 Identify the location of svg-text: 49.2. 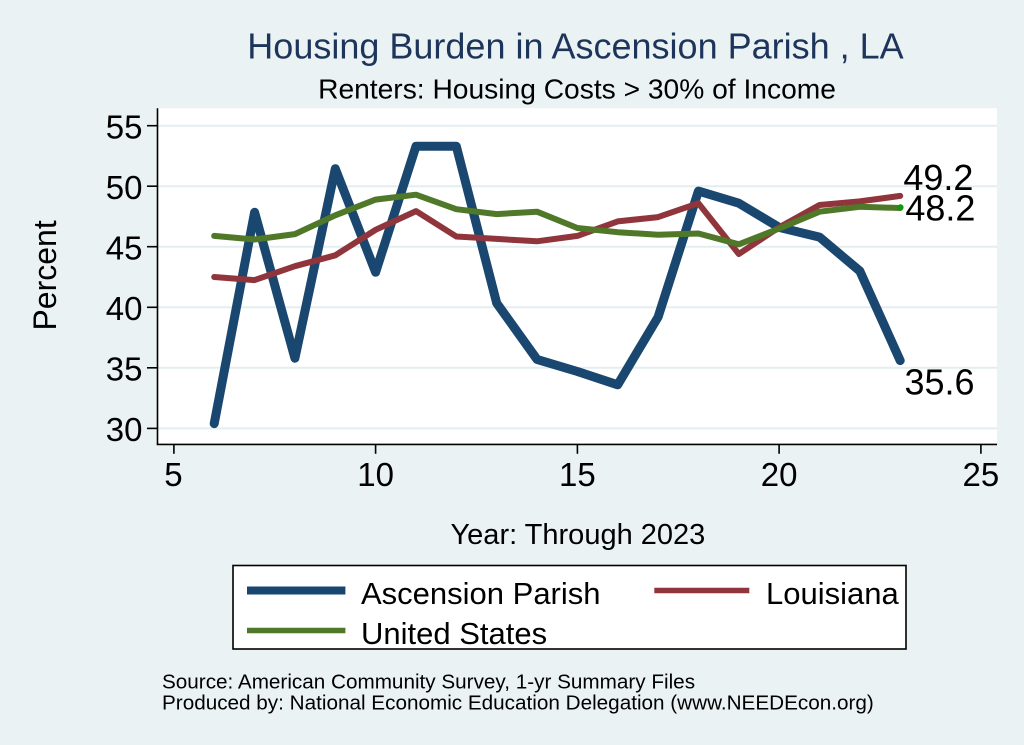
(938, 177).